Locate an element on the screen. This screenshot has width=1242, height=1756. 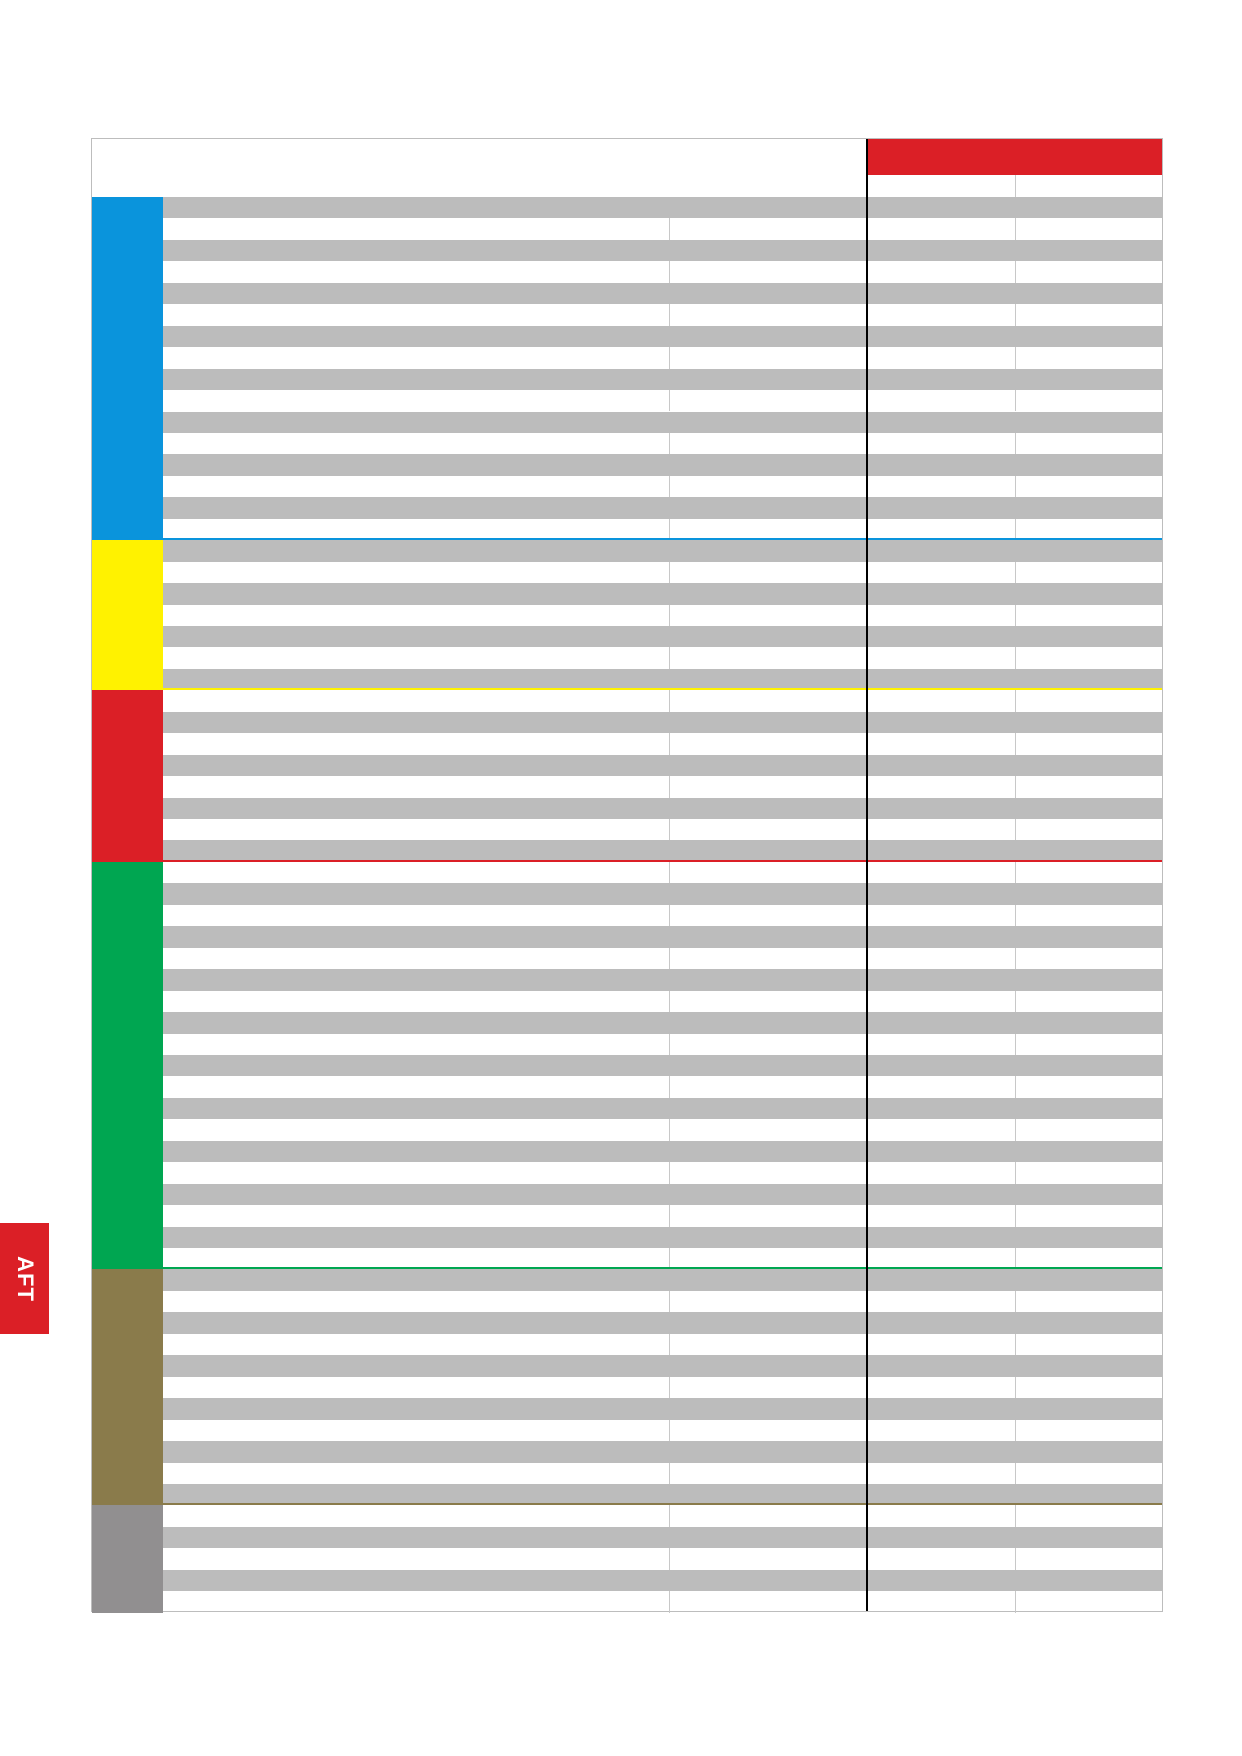
header-column-divider is located at coordinates (1015, 186).